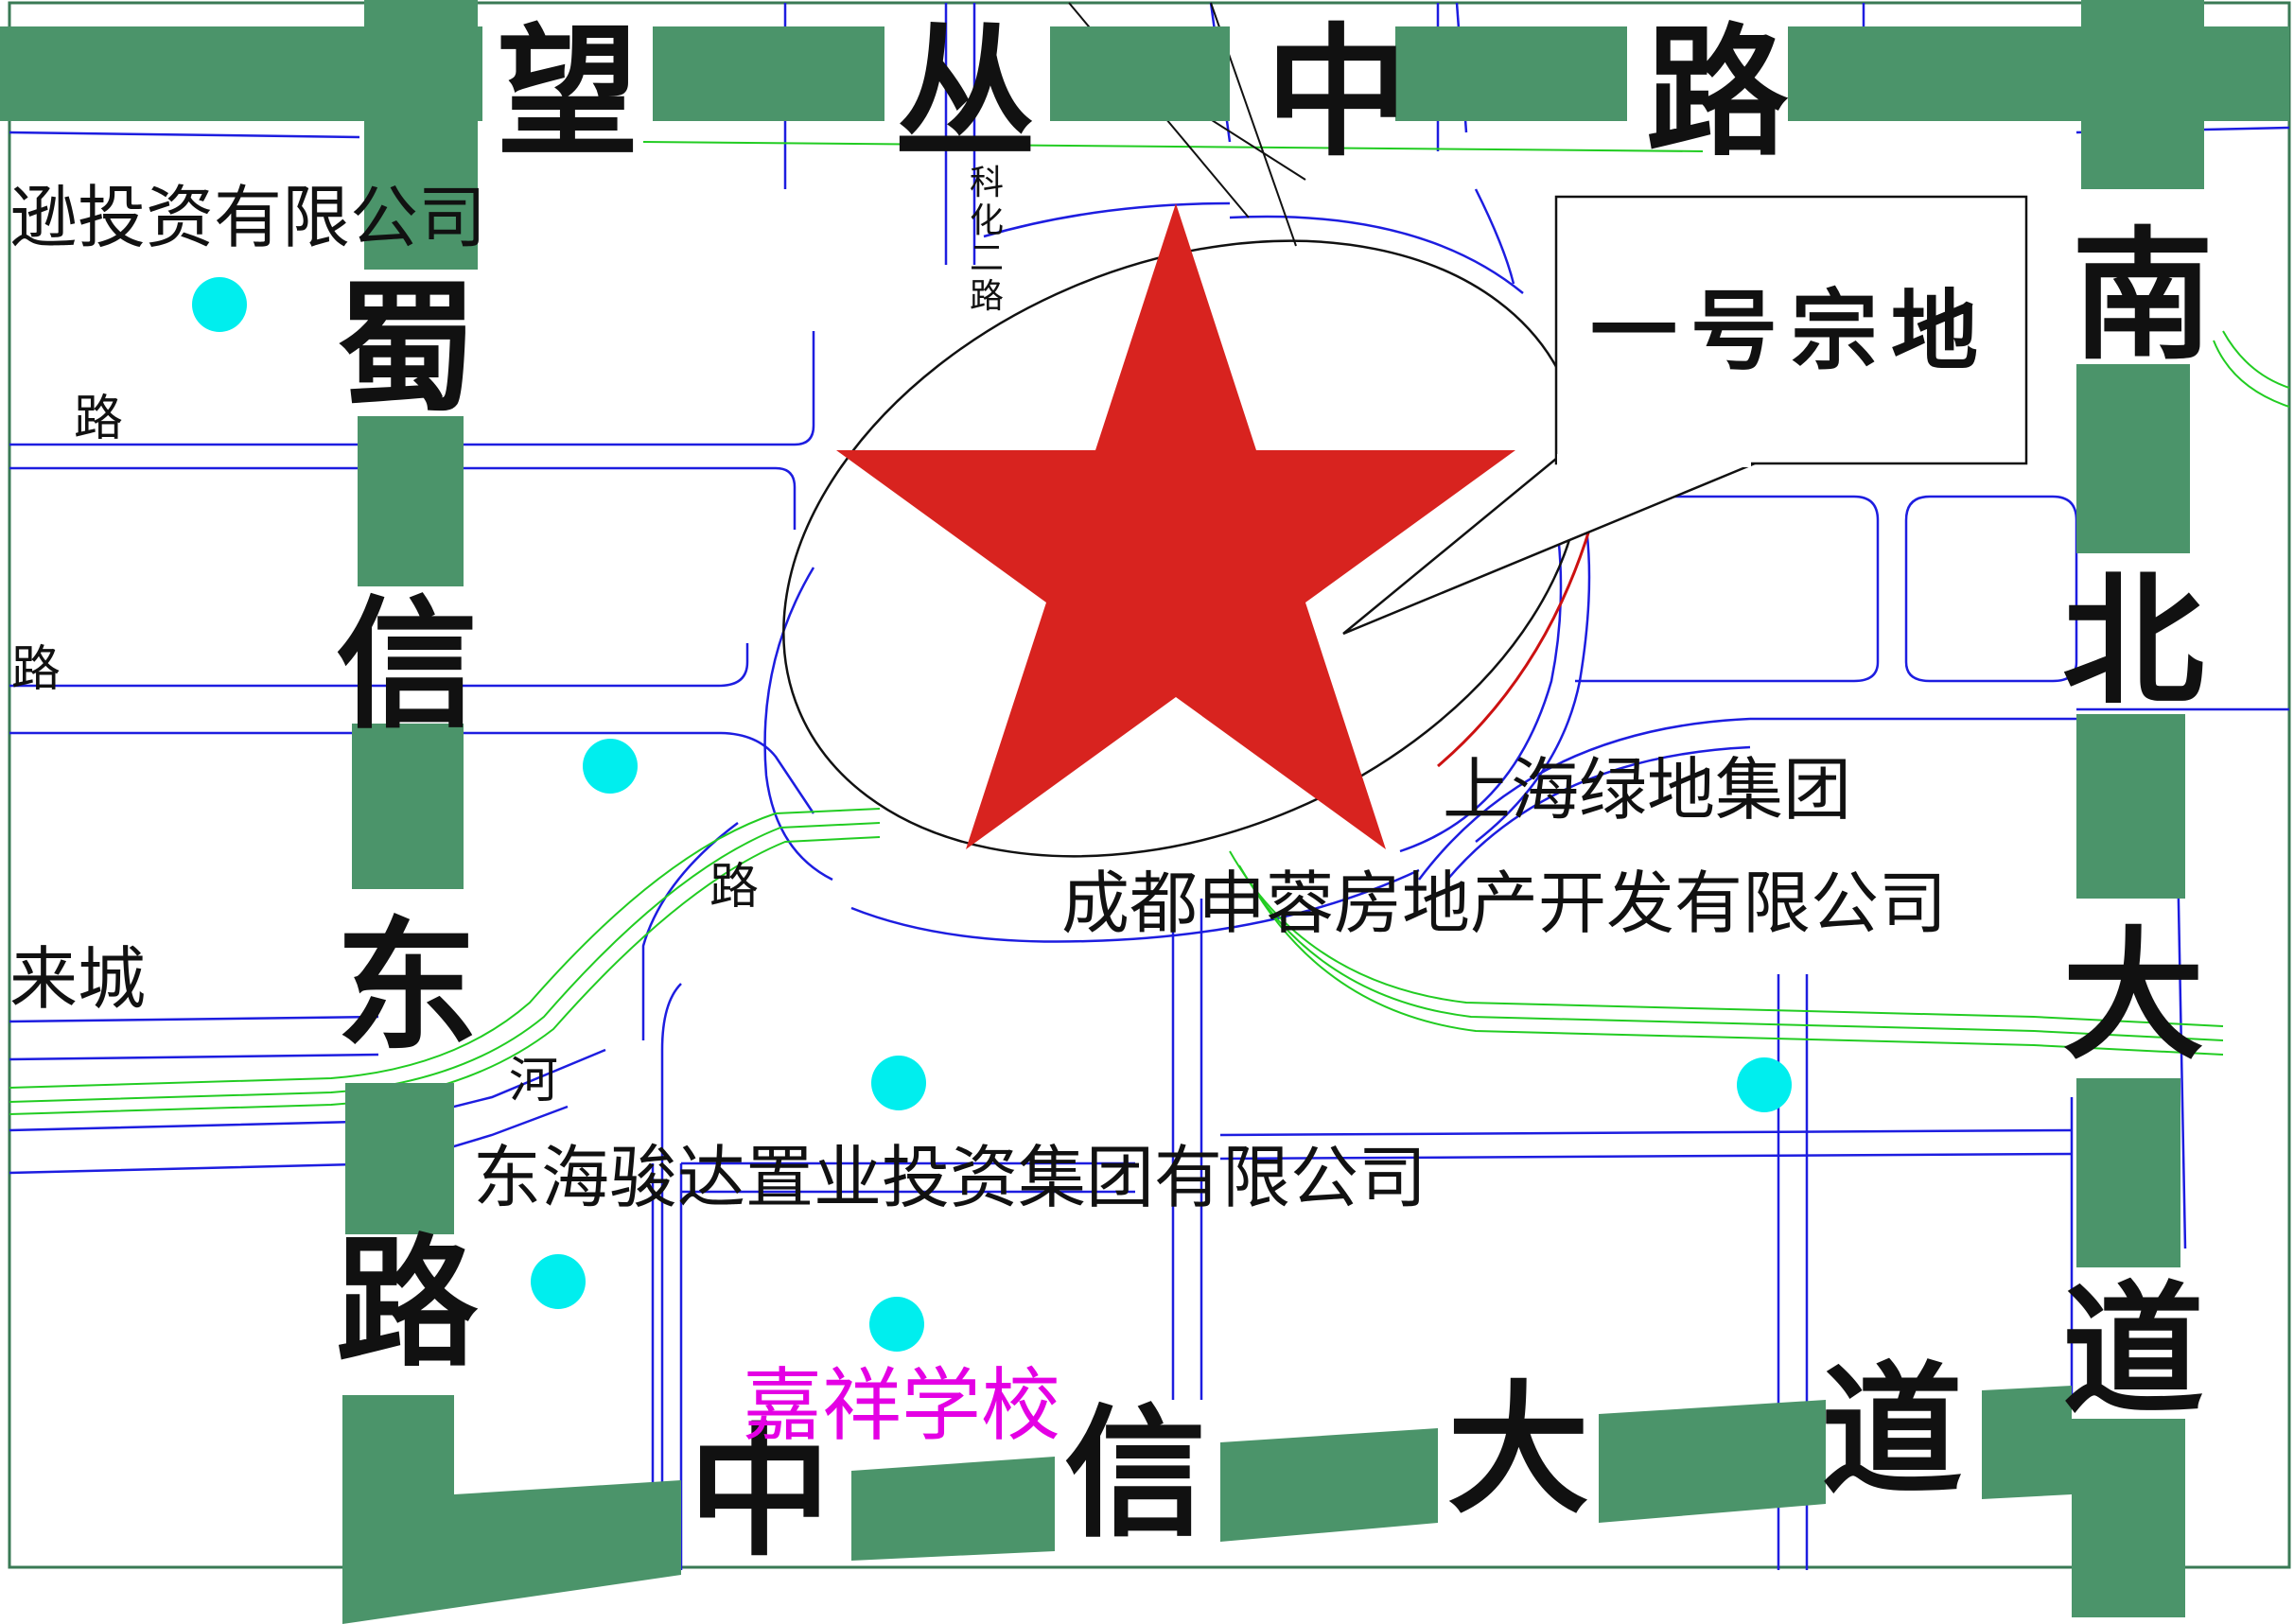  Describe the element at coordinates (407, 987) in the screenshot. I see `street-char: 东` at that location.